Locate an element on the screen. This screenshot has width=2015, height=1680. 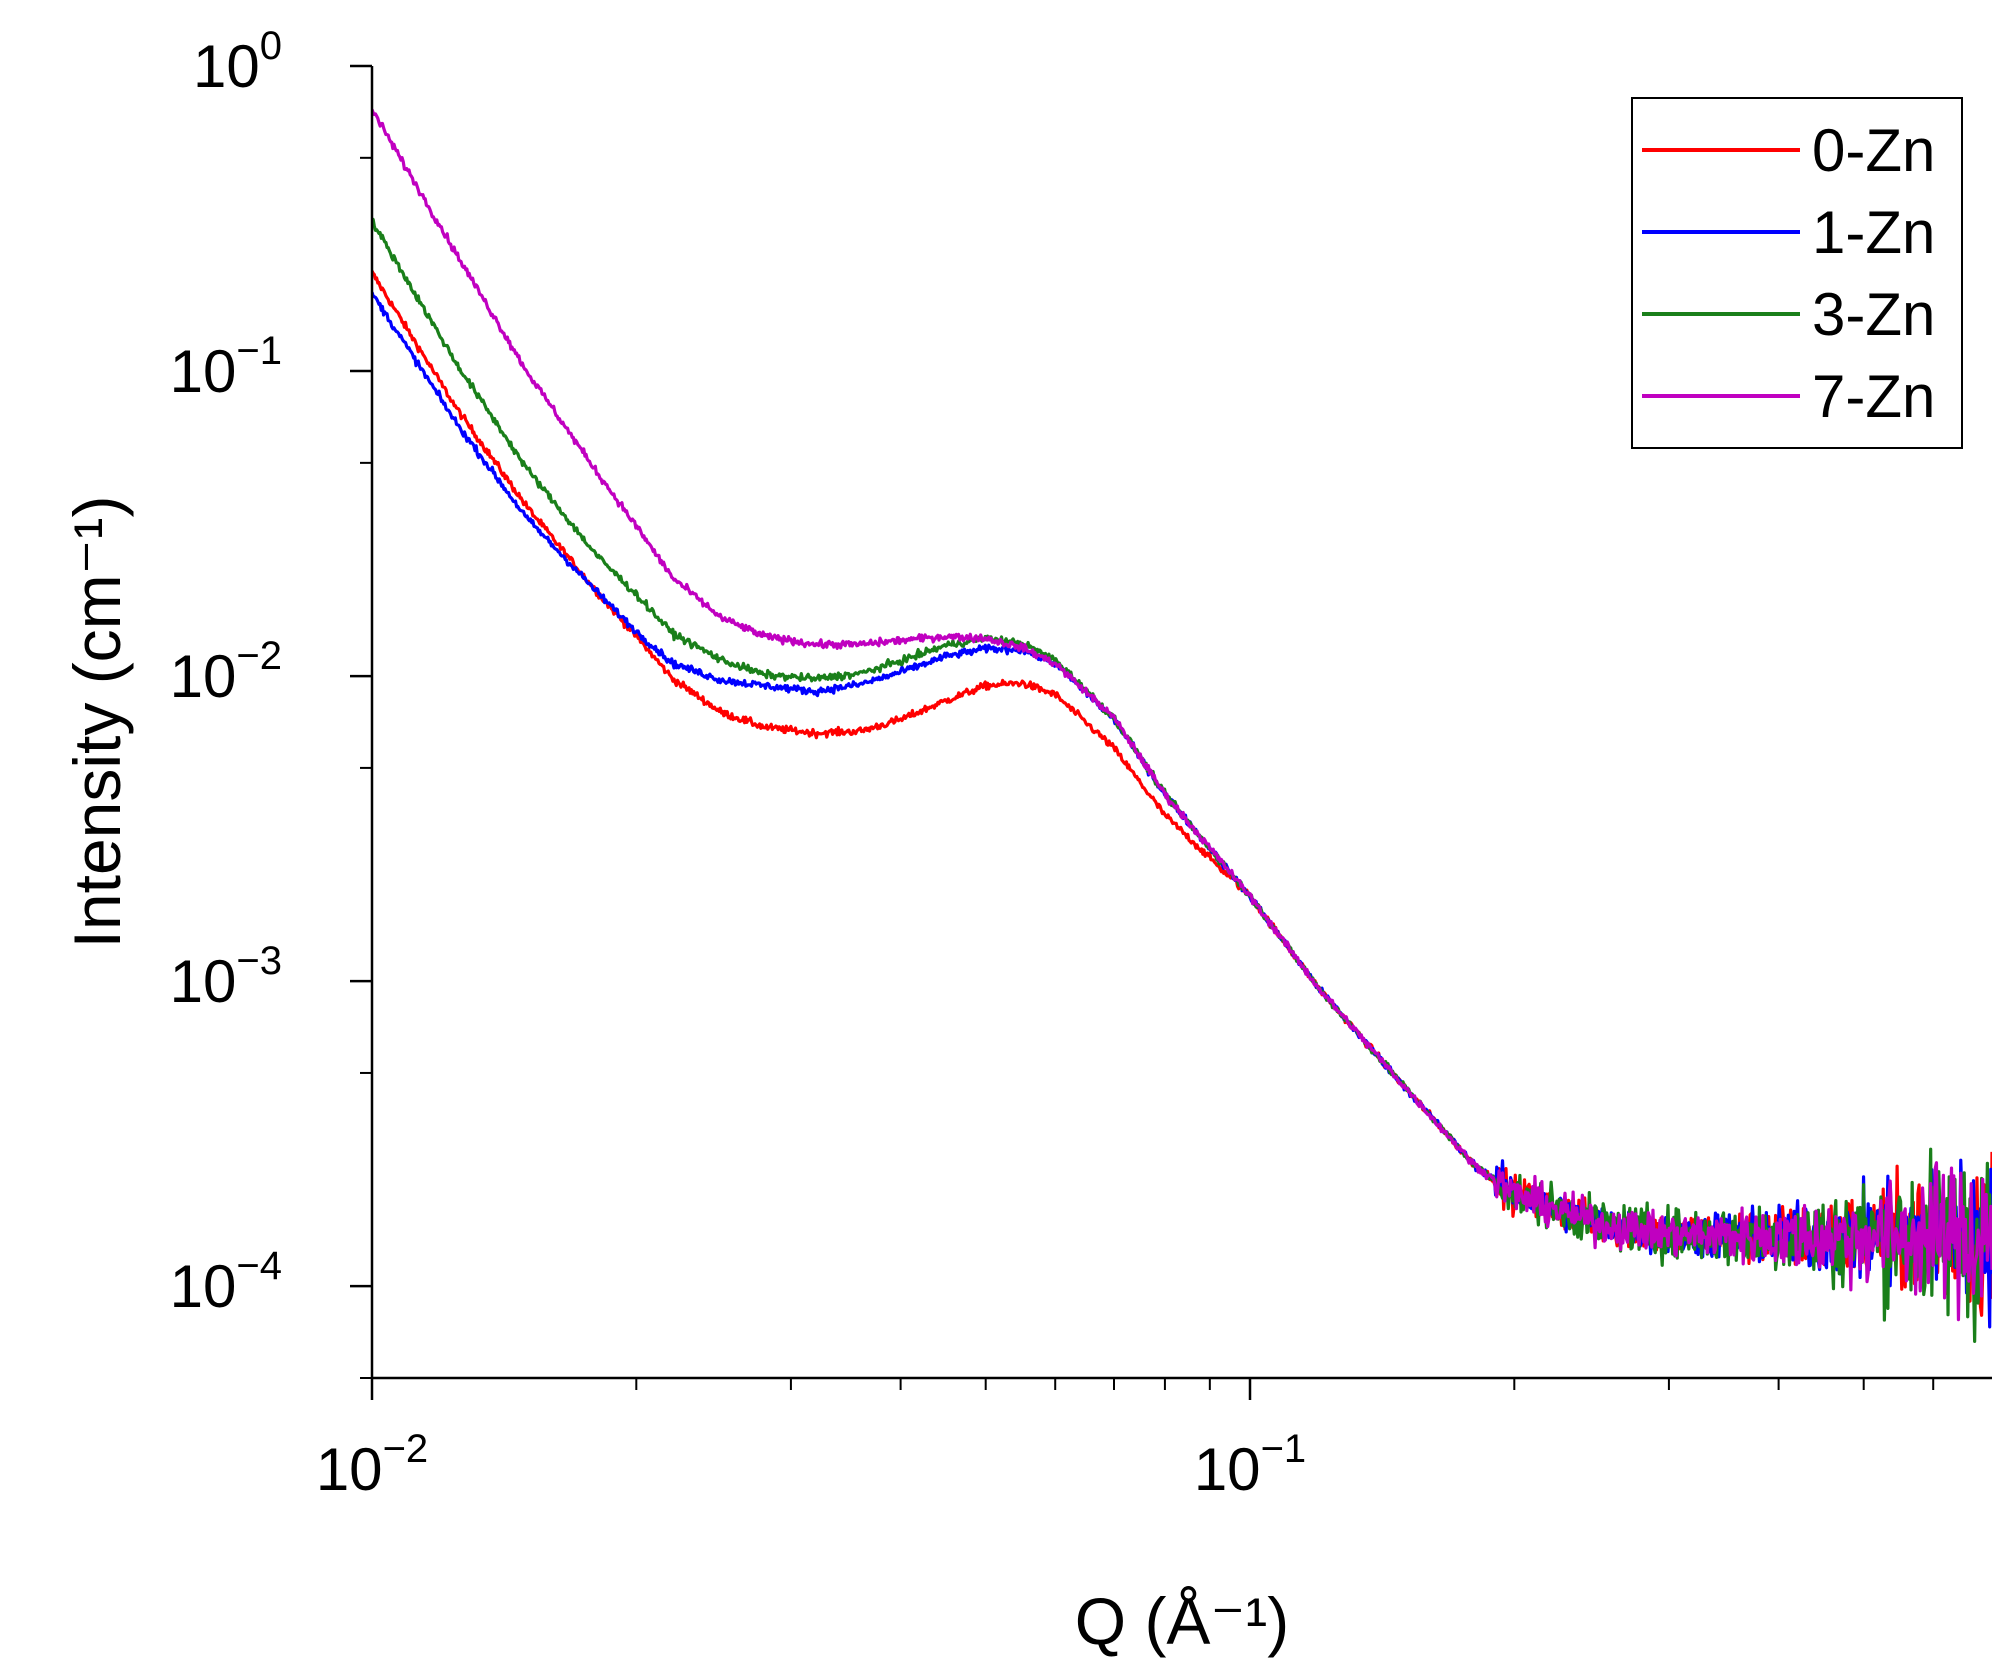
legend: 0-Zn 1-Zn 3-Zn 7-Zn is located at coordinates (1797, 273).